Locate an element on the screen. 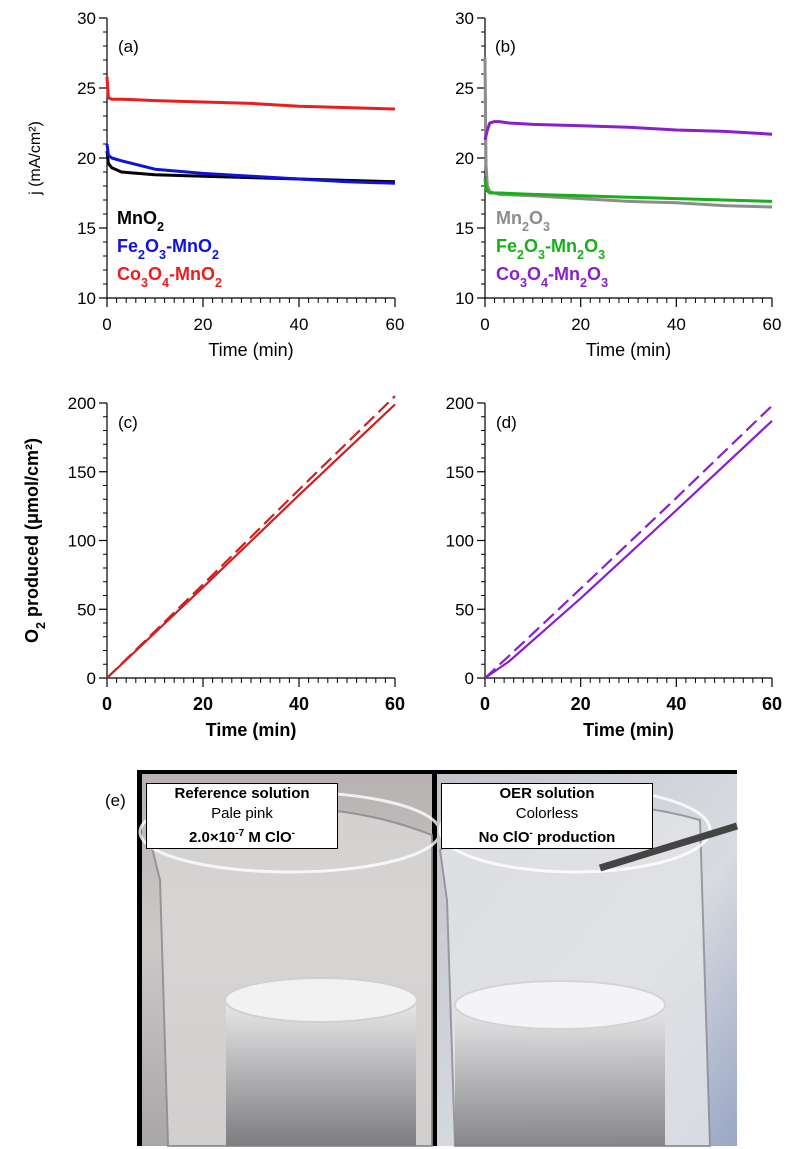 The height and width of the screenshot is (1149, 789). reference-liquid-surface is located at coordinates (321, 1000).